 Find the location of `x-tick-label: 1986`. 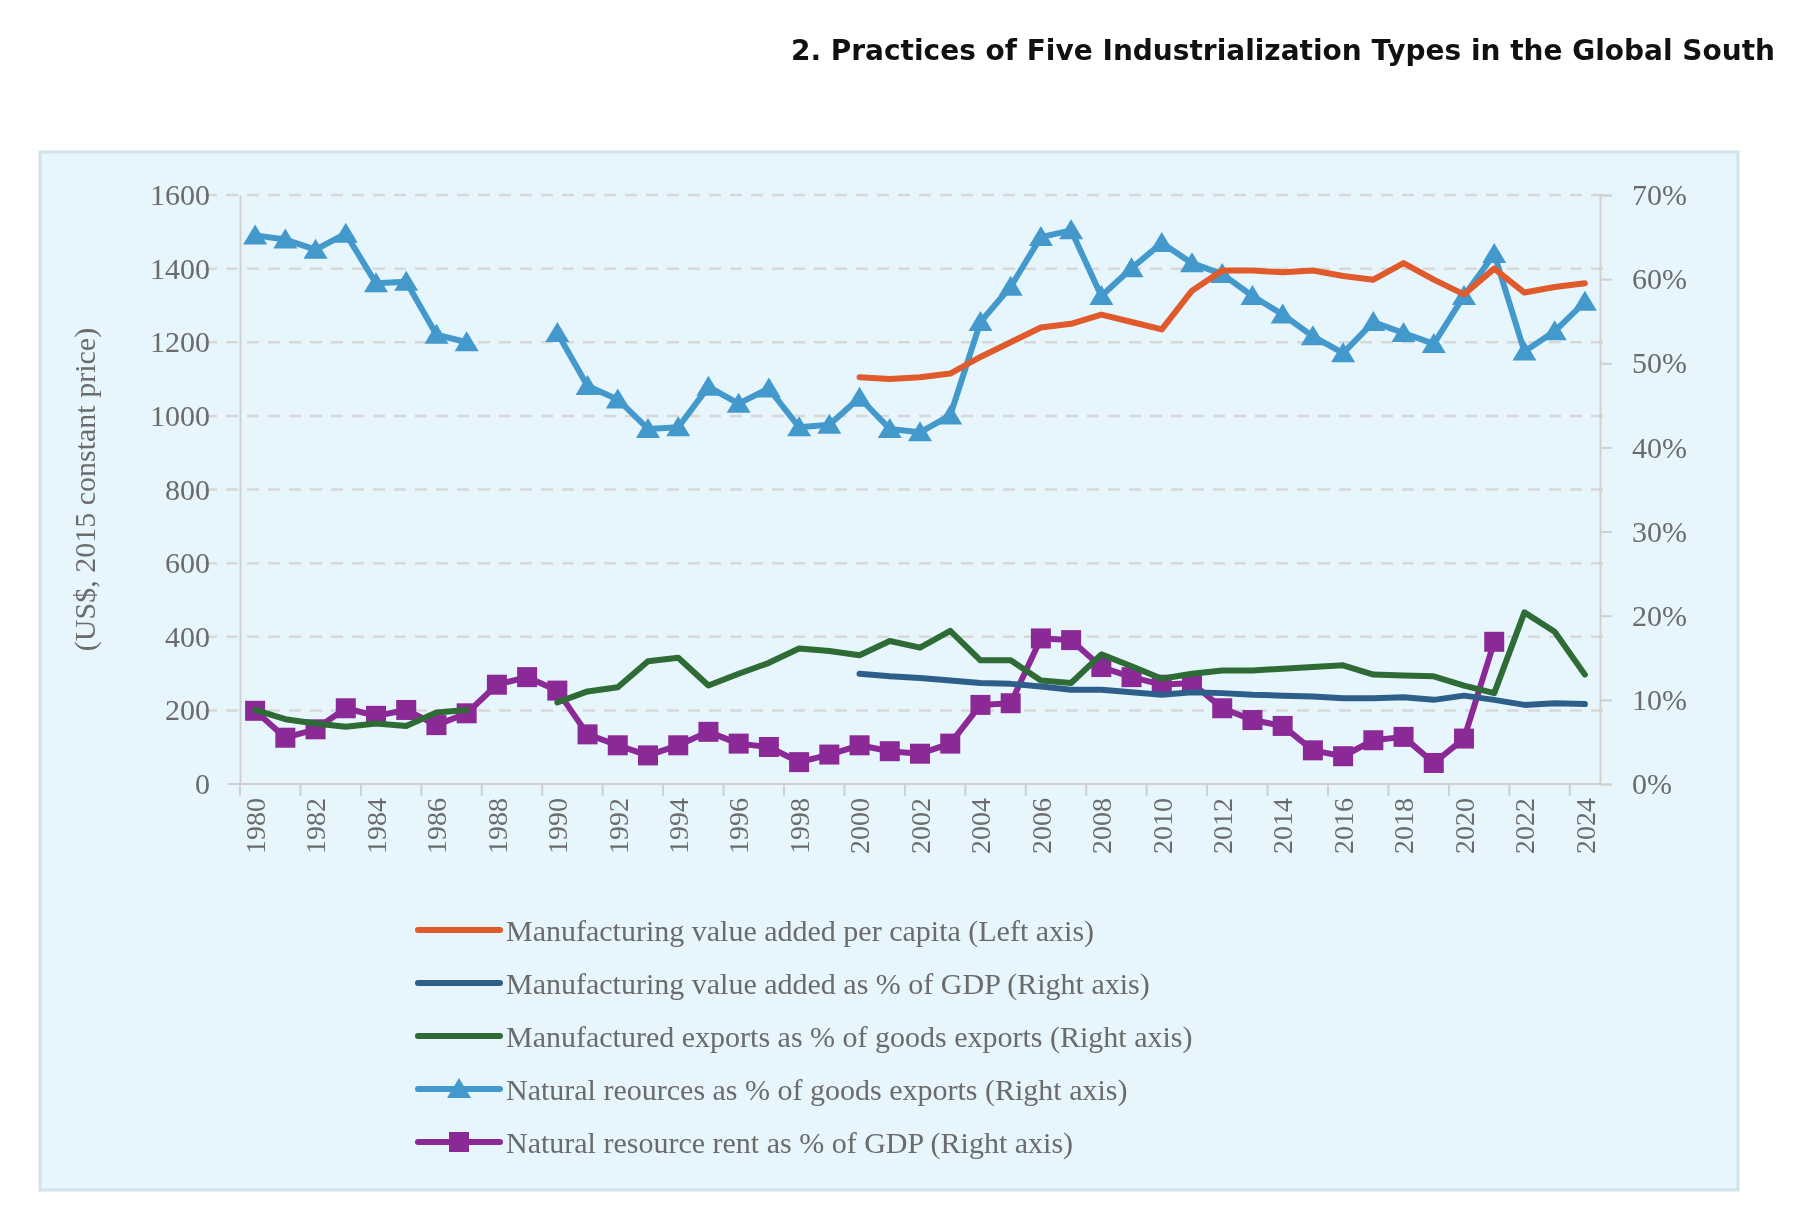

x-tick-label: 1986 is located at coordinates (437, 826).